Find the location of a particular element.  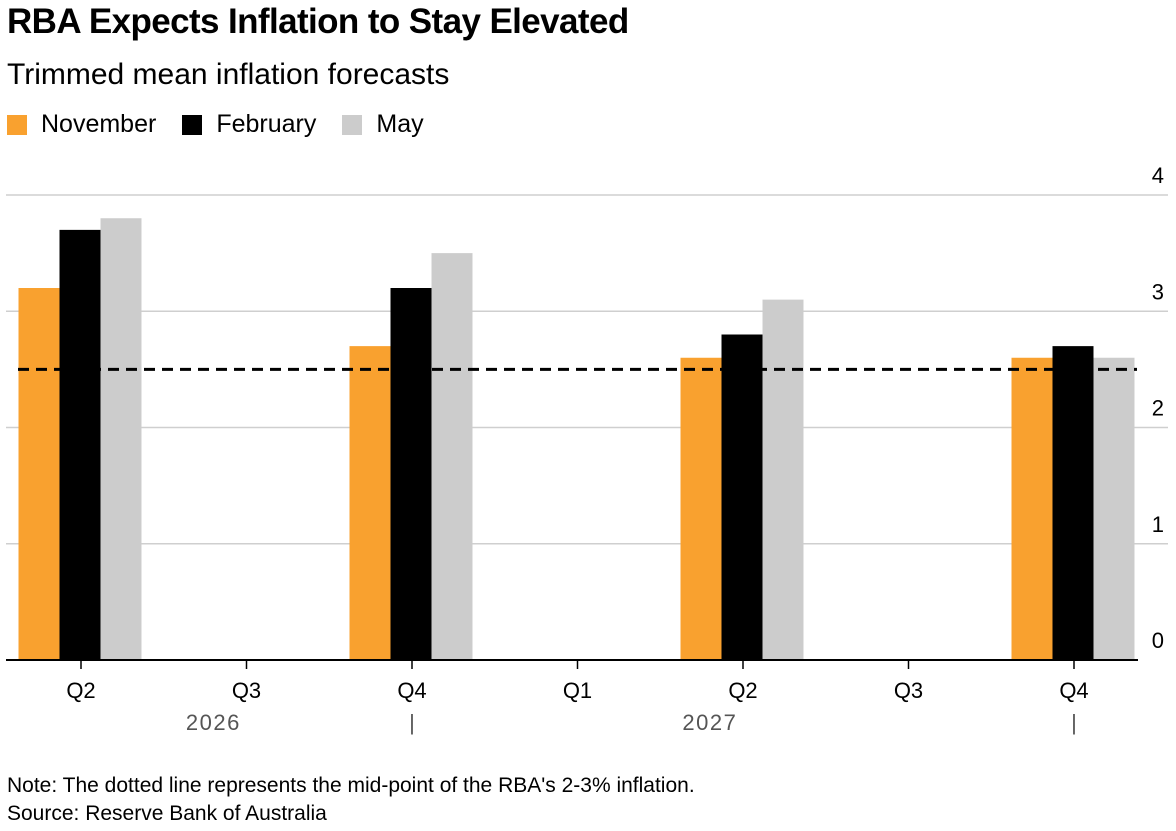

y-tick-label-1: 1 is located at coordinates (1158, 524).